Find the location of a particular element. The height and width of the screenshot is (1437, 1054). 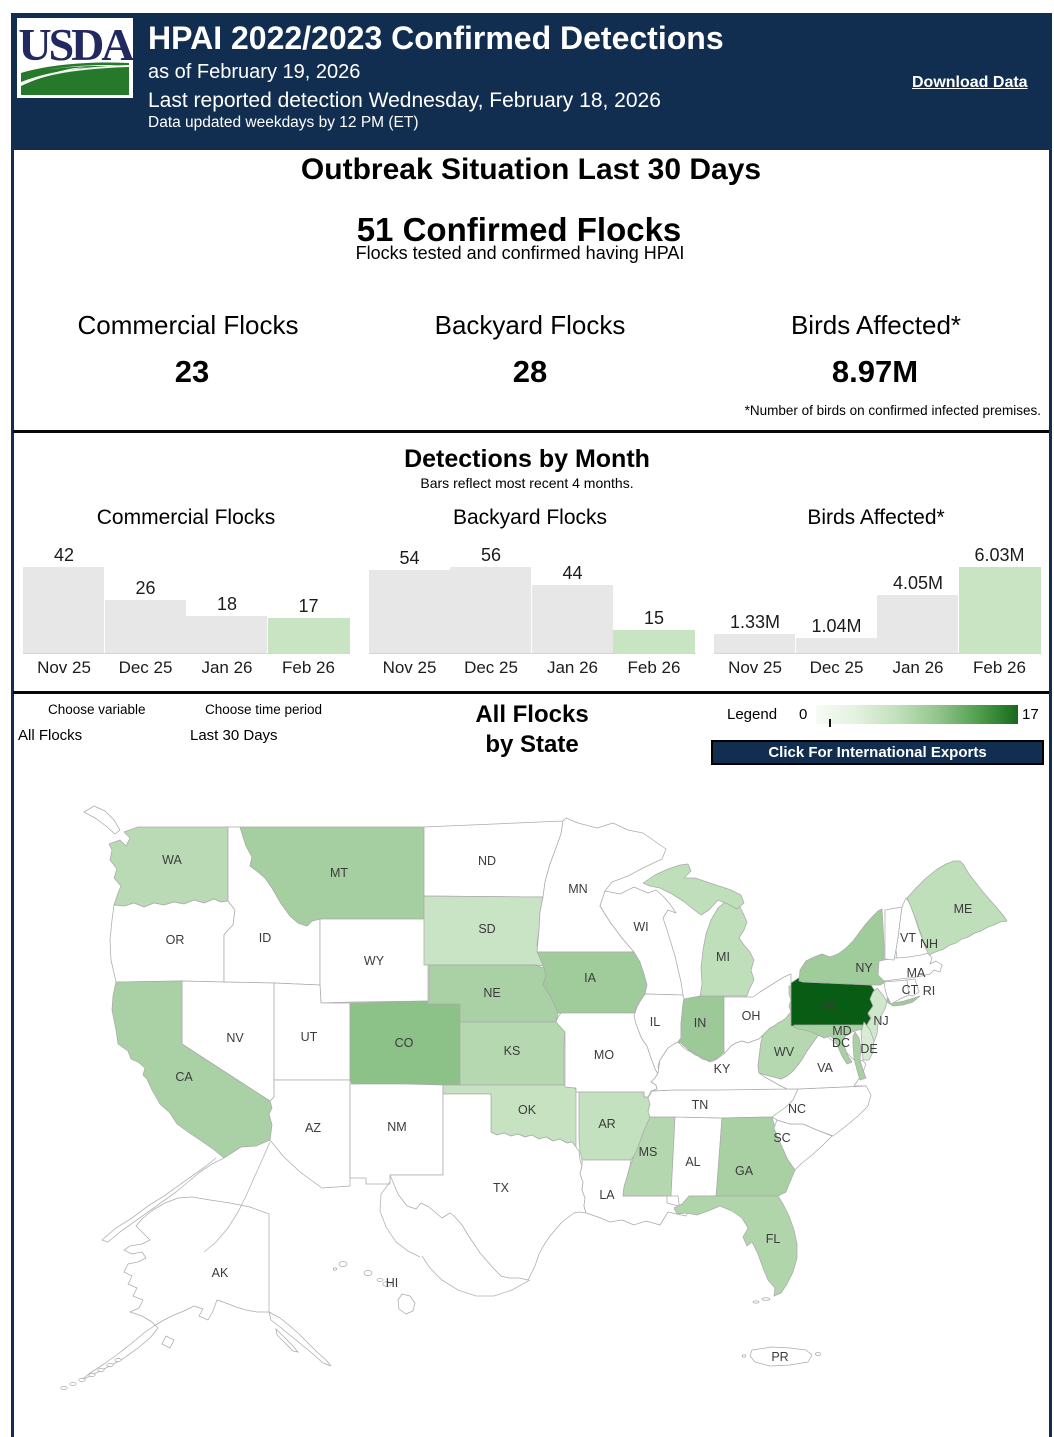

svg-text: PA is located at coordinates (828, 1006).